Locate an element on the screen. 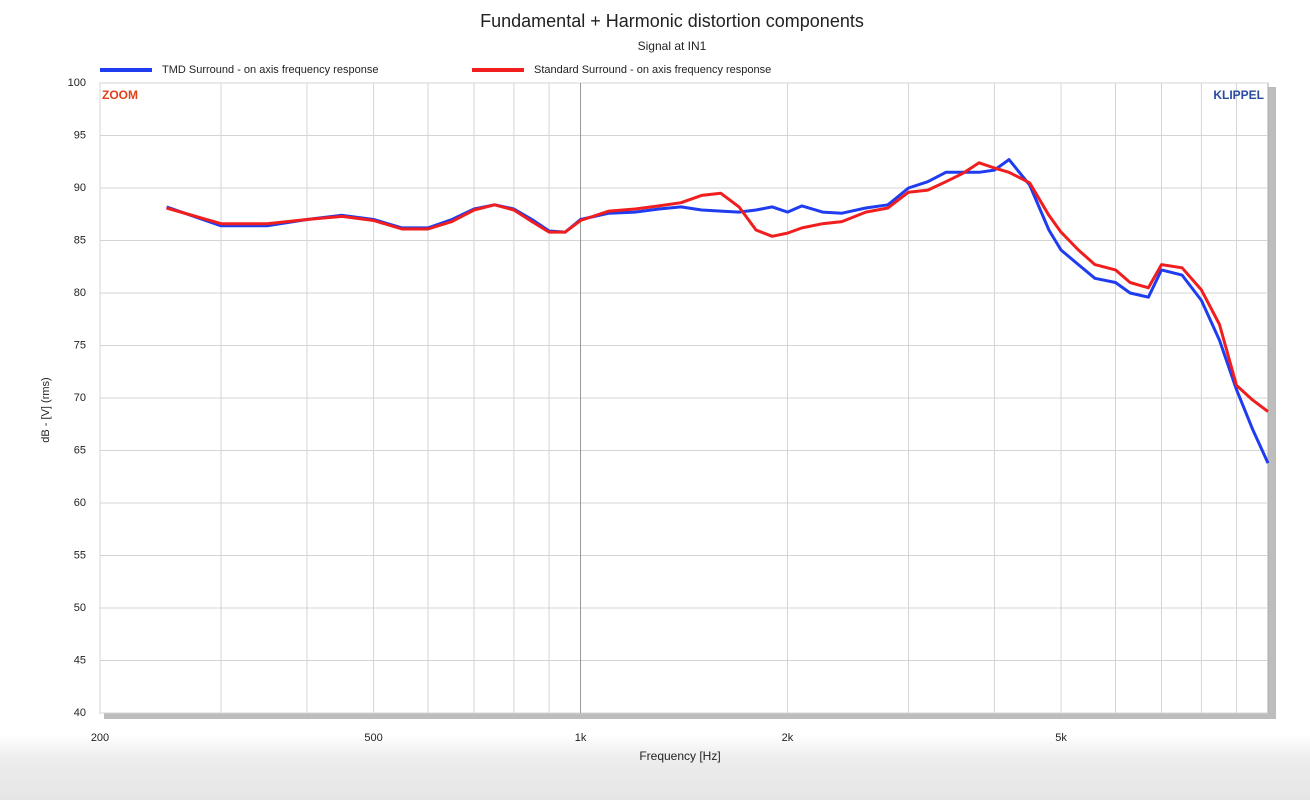 This screenshot has width=1310, height=805. y-axis-label: dB - [V] (rms) is located at coordinates (46, 409).